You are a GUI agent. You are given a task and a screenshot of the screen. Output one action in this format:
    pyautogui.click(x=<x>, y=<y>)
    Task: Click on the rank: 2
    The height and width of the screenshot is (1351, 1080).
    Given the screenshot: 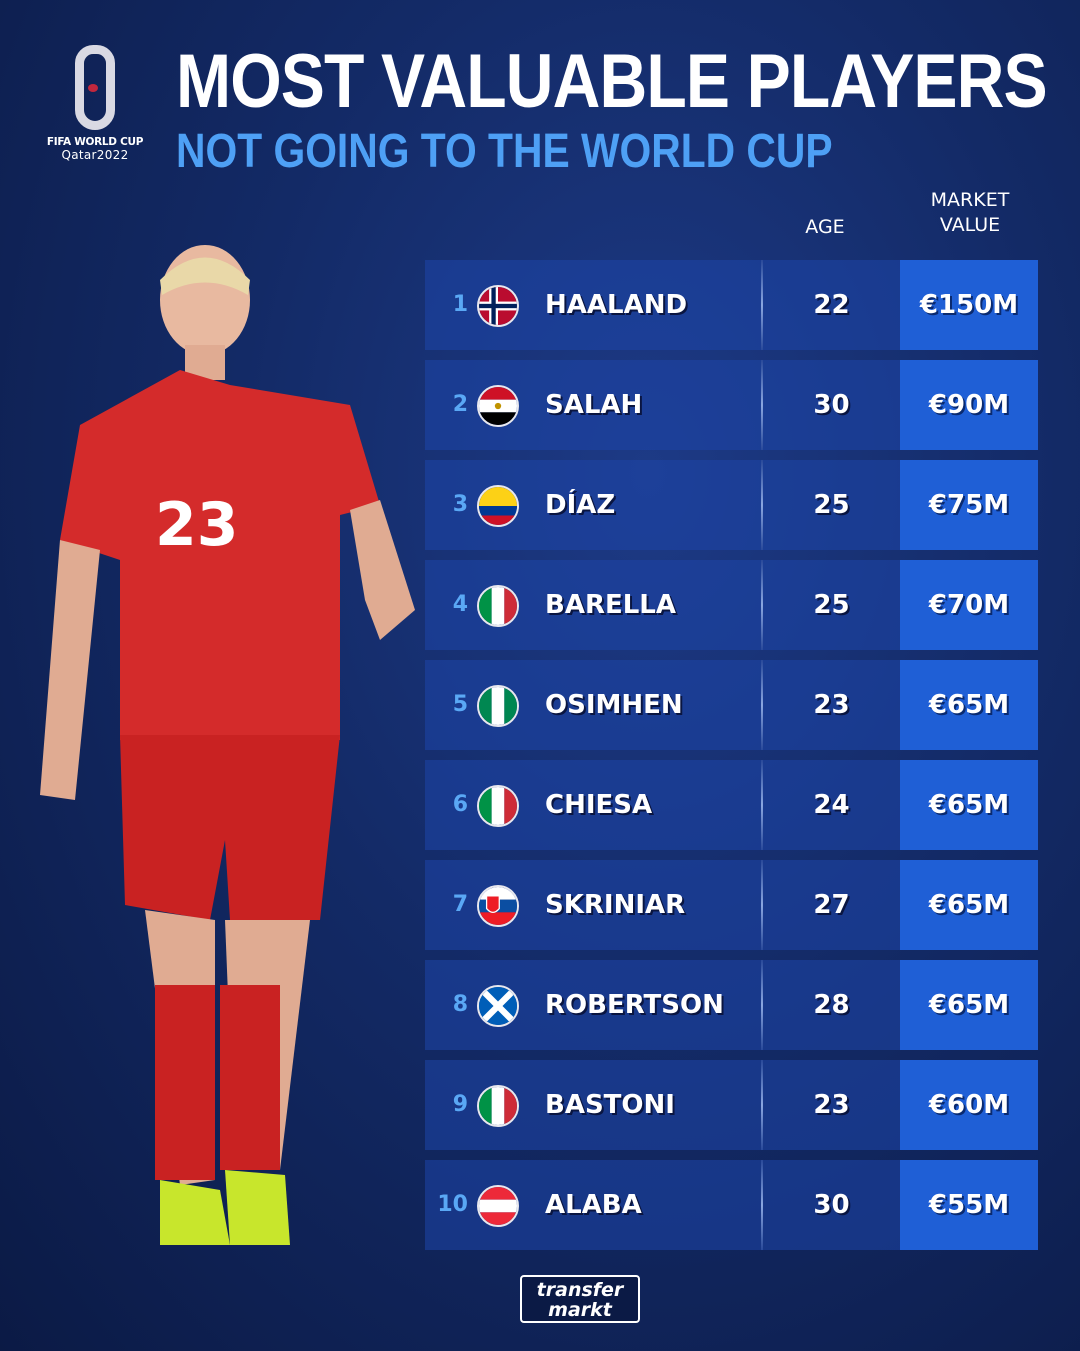 What is the action you would take?
    pyautogui.click(x=460, y=404)
    